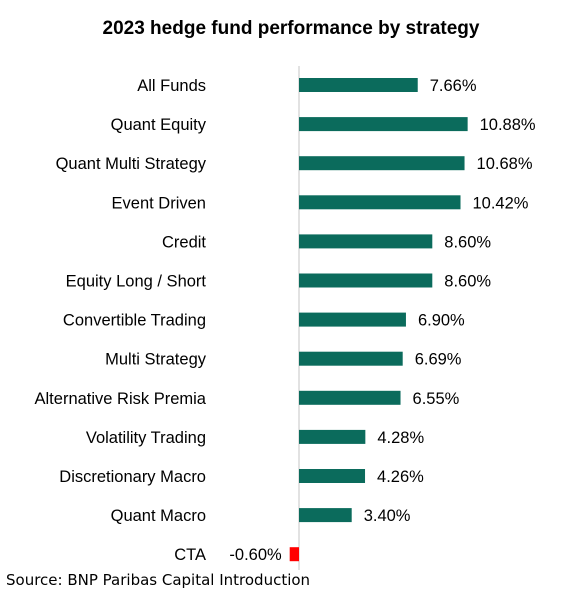 The image size is (565, 603). Describe the element at coordinates (159, 125) in the screenshot. I see `category-label: Quant Equity` at that location.